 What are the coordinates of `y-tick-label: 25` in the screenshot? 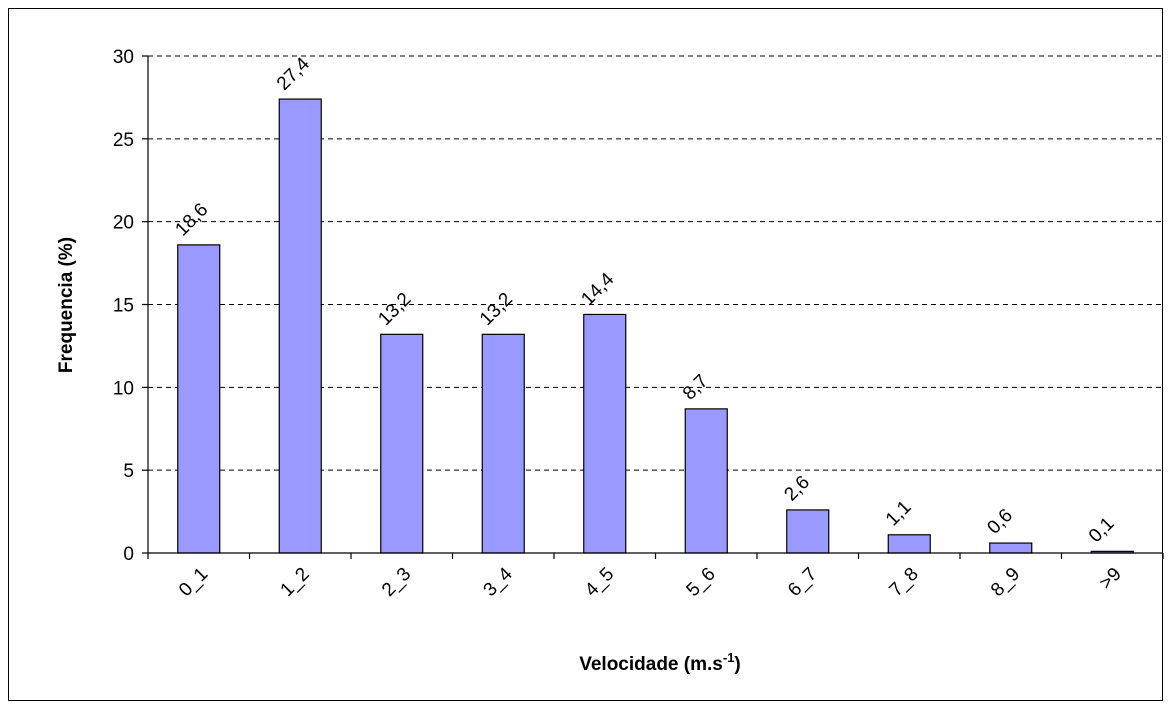 It's located at (123, 140).